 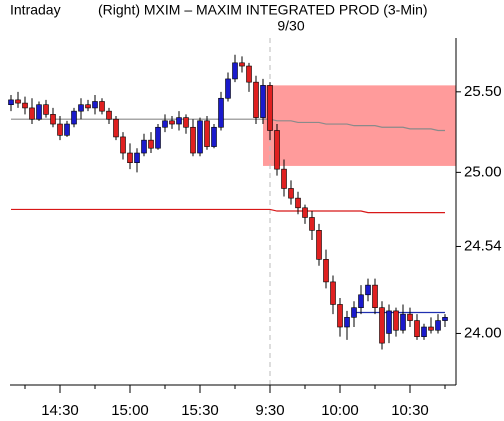 I want to click on x-tick-label: 14:30, so click(x=60, y=410).